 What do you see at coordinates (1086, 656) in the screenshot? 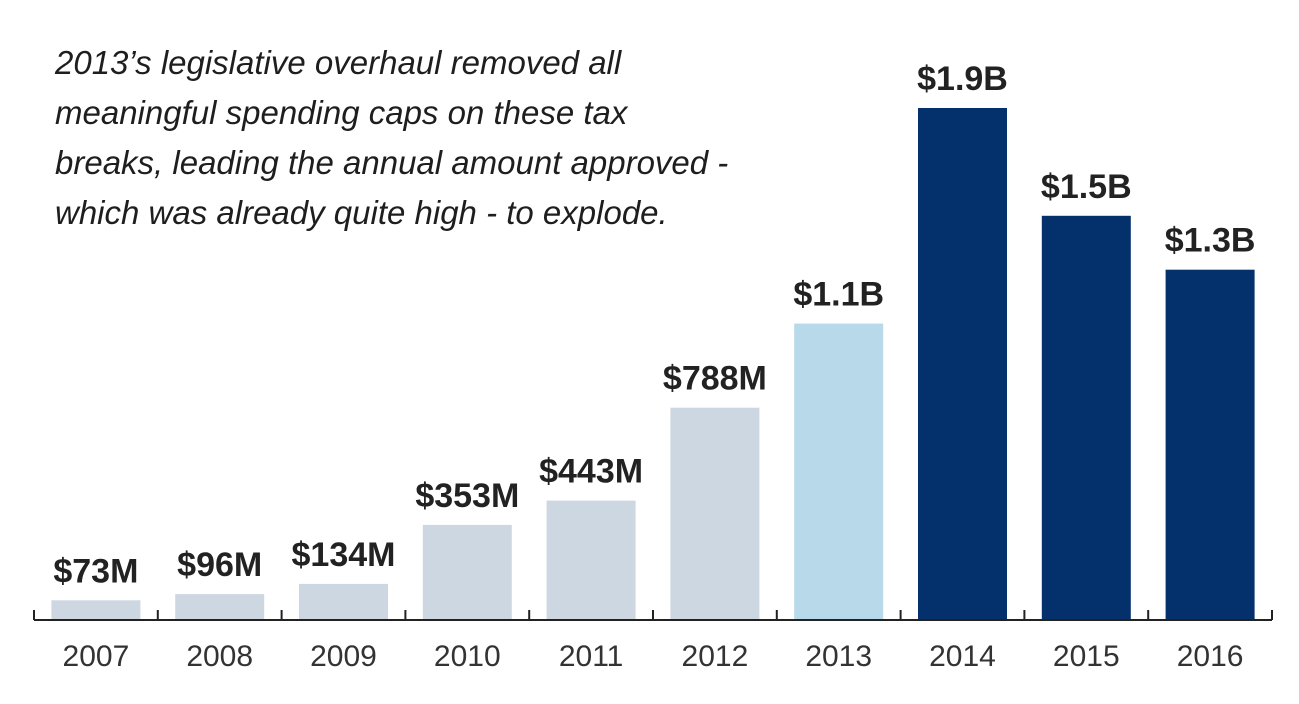
I see `x-tick-label-2015: 2015` at bounding box center [1086, 656].